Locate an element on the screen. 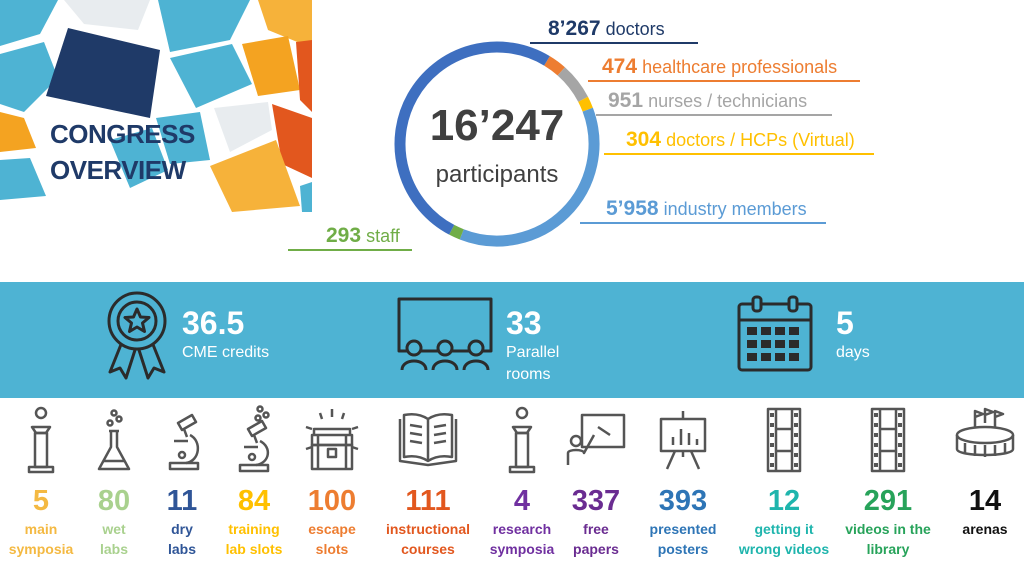 The width and height of the screenshot is (1024, 576). cme-credits-label: CME credits is located at coordinates (226, 352).